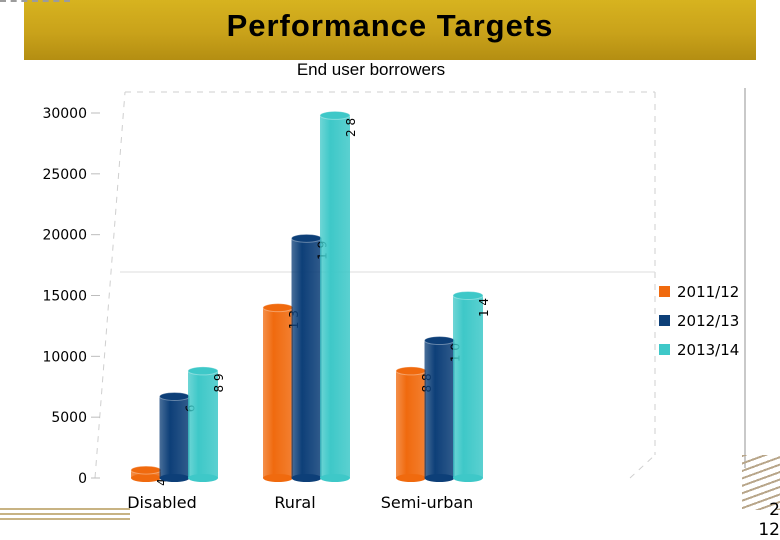  I want to click on y-tick-label: 5000, so click(69, 418).